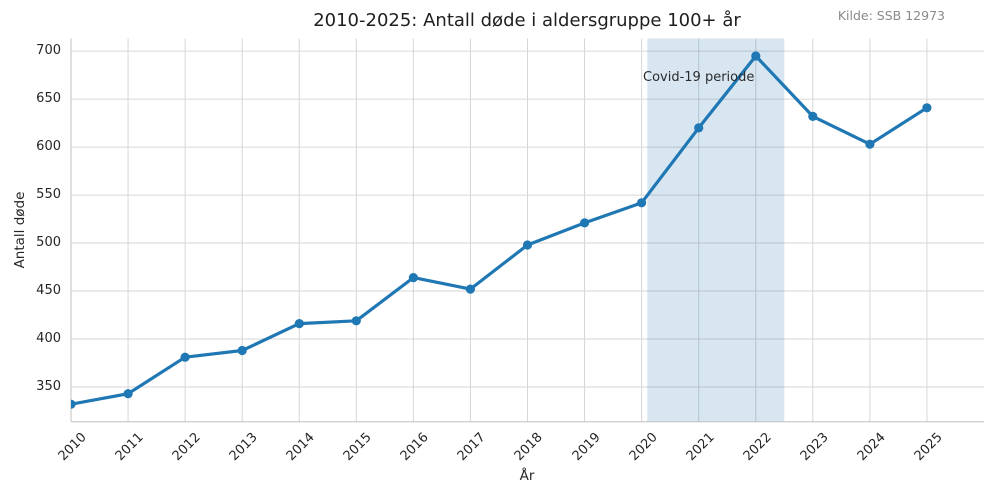  What do you see at coordinates (356, 321) in the screenshot?
I see `data-point-2015` at bounding box center [356, 321].